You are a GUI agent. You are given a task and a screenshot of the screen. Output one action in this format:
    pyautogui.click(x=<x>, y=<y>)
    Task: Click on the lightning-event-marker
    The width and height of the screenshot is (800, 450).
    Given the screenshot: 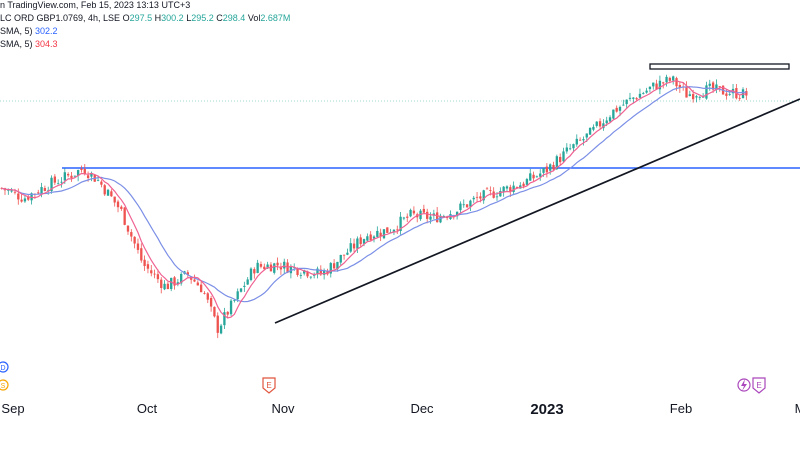 What is the action you would take?
    pyautogui.click(x=744, y=385)
    